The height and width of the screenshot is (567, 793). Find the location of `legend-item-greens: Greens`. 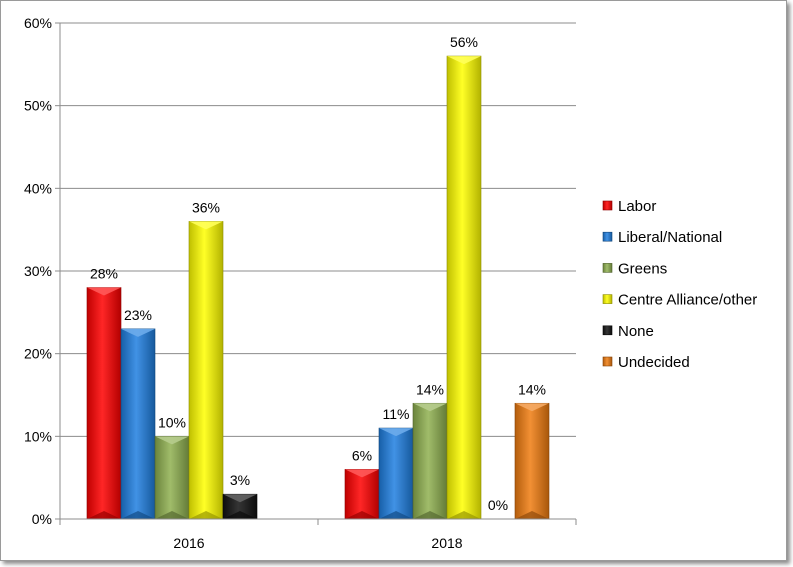

legend-item-greens: Greens is located at coordinates (634, 268).